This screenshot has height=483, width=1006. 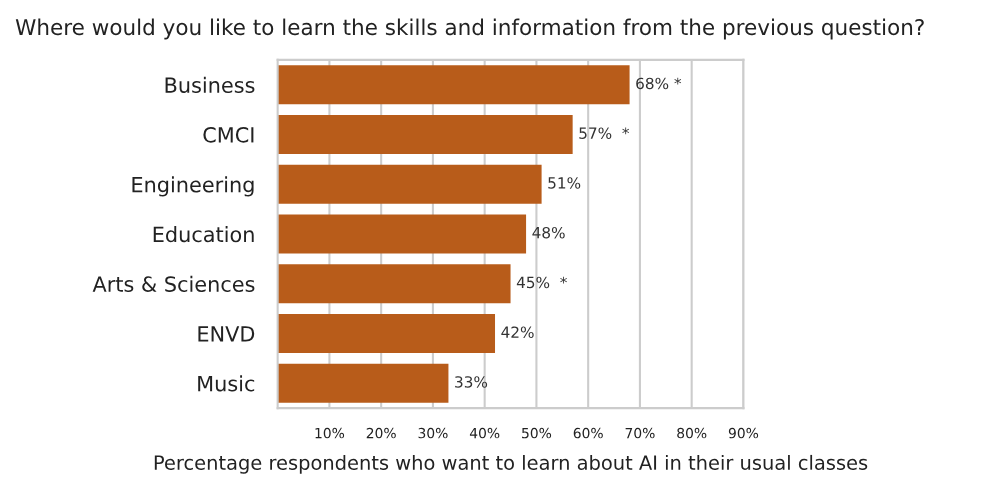 What do you see at coordinates (659, 83) in the screenshot?
I see `data-label: 68% *` at bounding box center [659, 83].